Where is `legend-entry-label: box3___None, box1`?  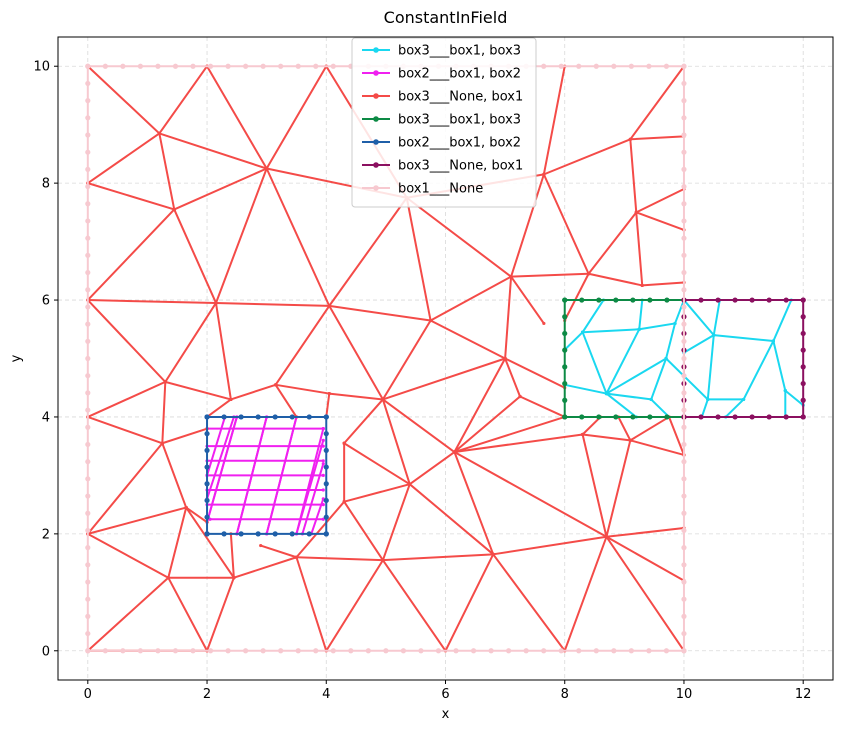
legend-entry-label: box3___None, box1 is located at coordinates (460, 166).